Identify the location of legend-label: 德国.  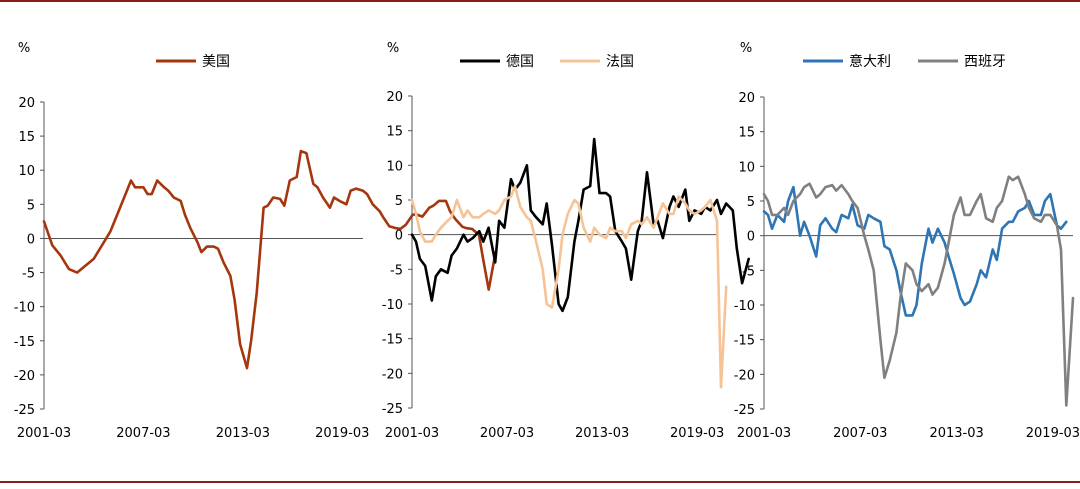
(520, 62).